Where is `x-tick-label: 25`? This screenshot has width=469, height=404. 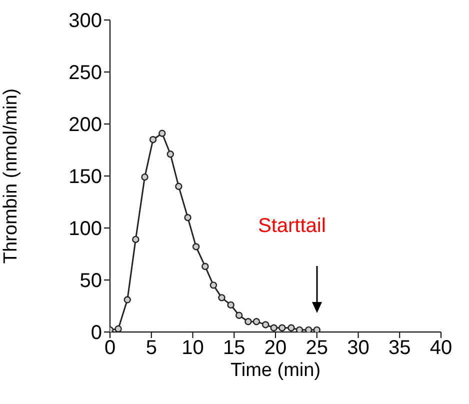
x-tick-label: 25 is located at coordinates (317, 348).